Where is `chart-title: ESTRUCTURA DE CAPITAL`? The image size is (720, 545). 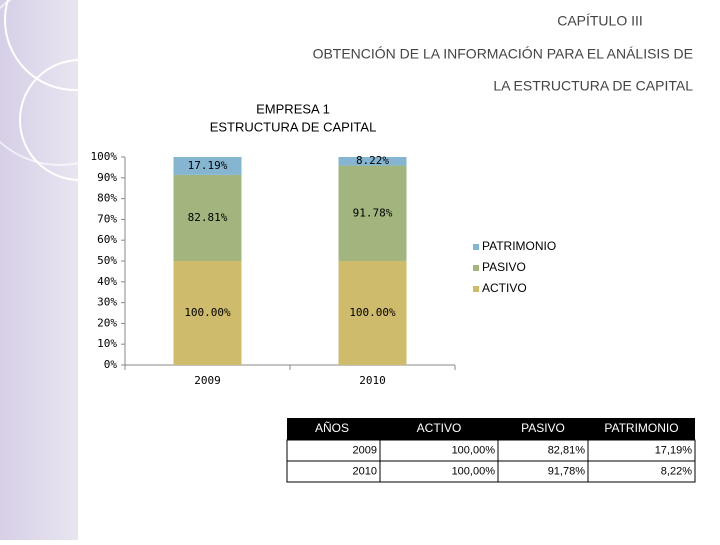 chart-title: ESTRUCTURA DE CAPITAL is located at coordinates (293, 126).